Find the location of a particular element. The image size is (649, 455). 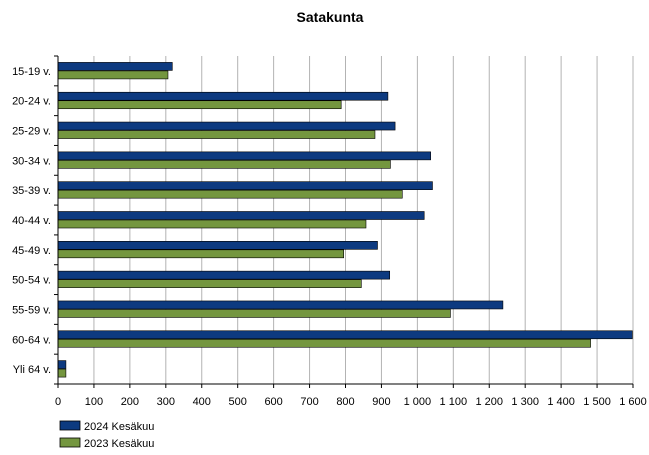

legend-label: 2023 Kesäkuu is located at coordinates (119, 444).